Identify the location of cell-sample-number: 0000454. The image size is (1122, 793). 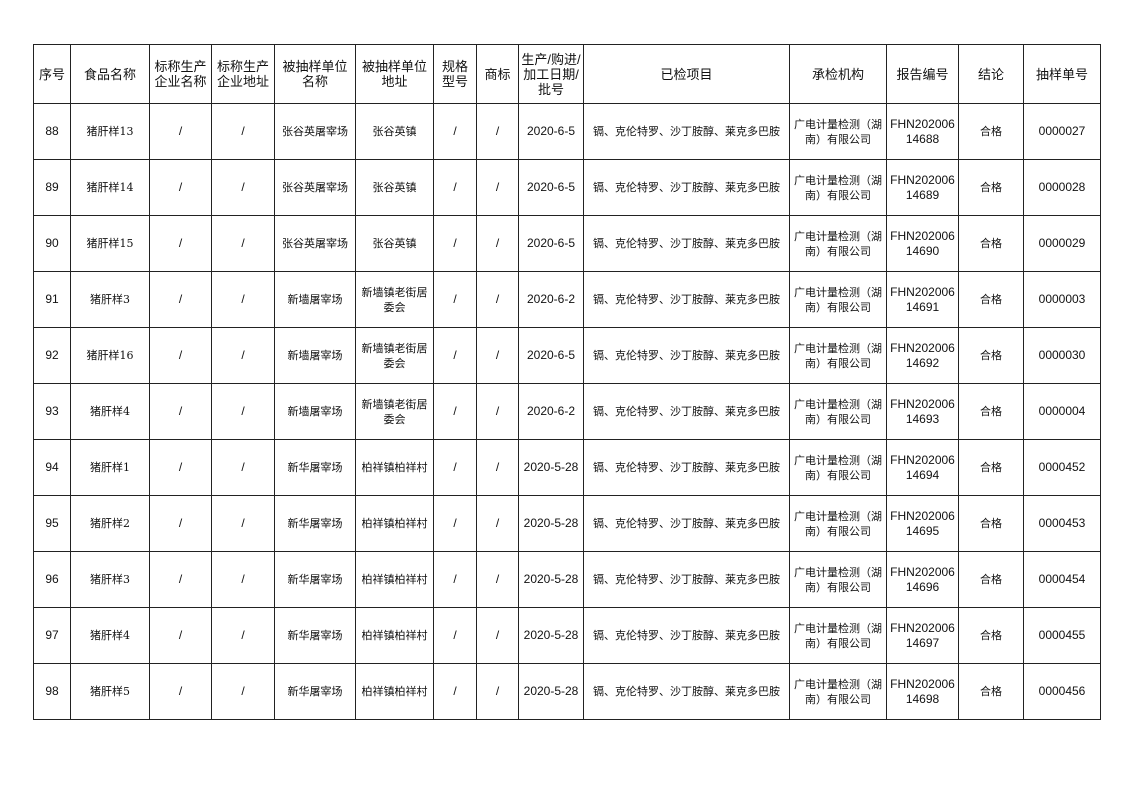
(1062, 579).